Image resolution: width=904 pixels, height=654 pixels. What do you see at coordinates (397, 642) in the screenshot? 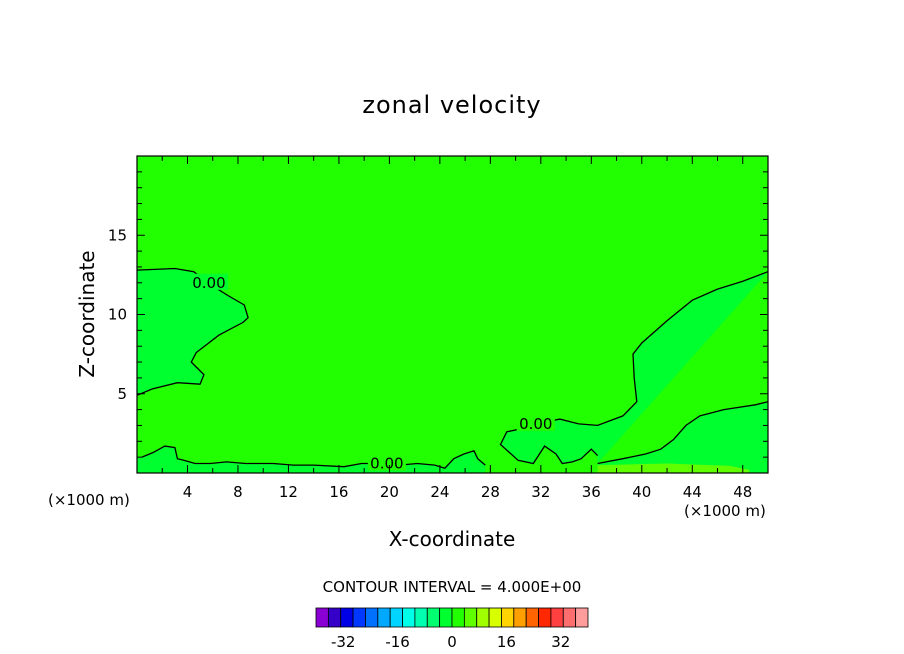
I see `colorbar-label: -16` at bounding box center [397, 642].